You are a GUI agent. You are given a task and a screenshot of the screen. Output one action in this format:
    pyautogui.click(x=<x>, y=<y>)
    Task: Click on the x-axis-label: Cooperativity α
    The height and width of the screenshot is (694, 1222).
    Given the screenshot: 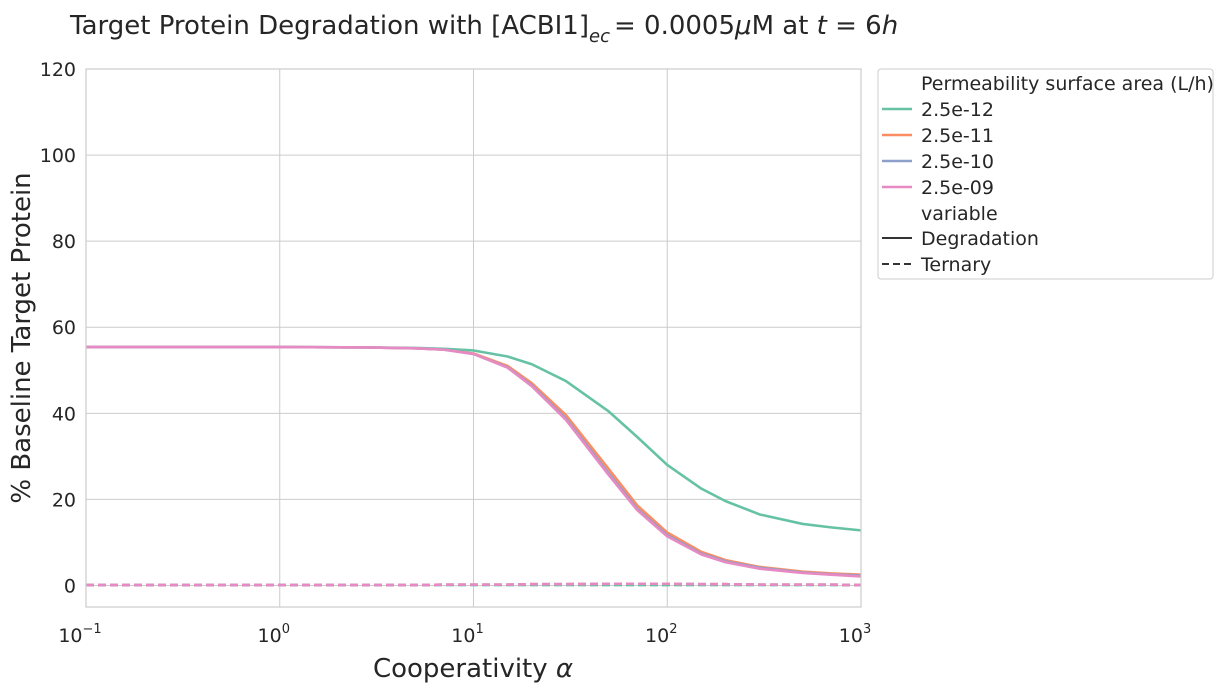 What is the action you would take?
    pyautogui.click(x=473, y=669)
    